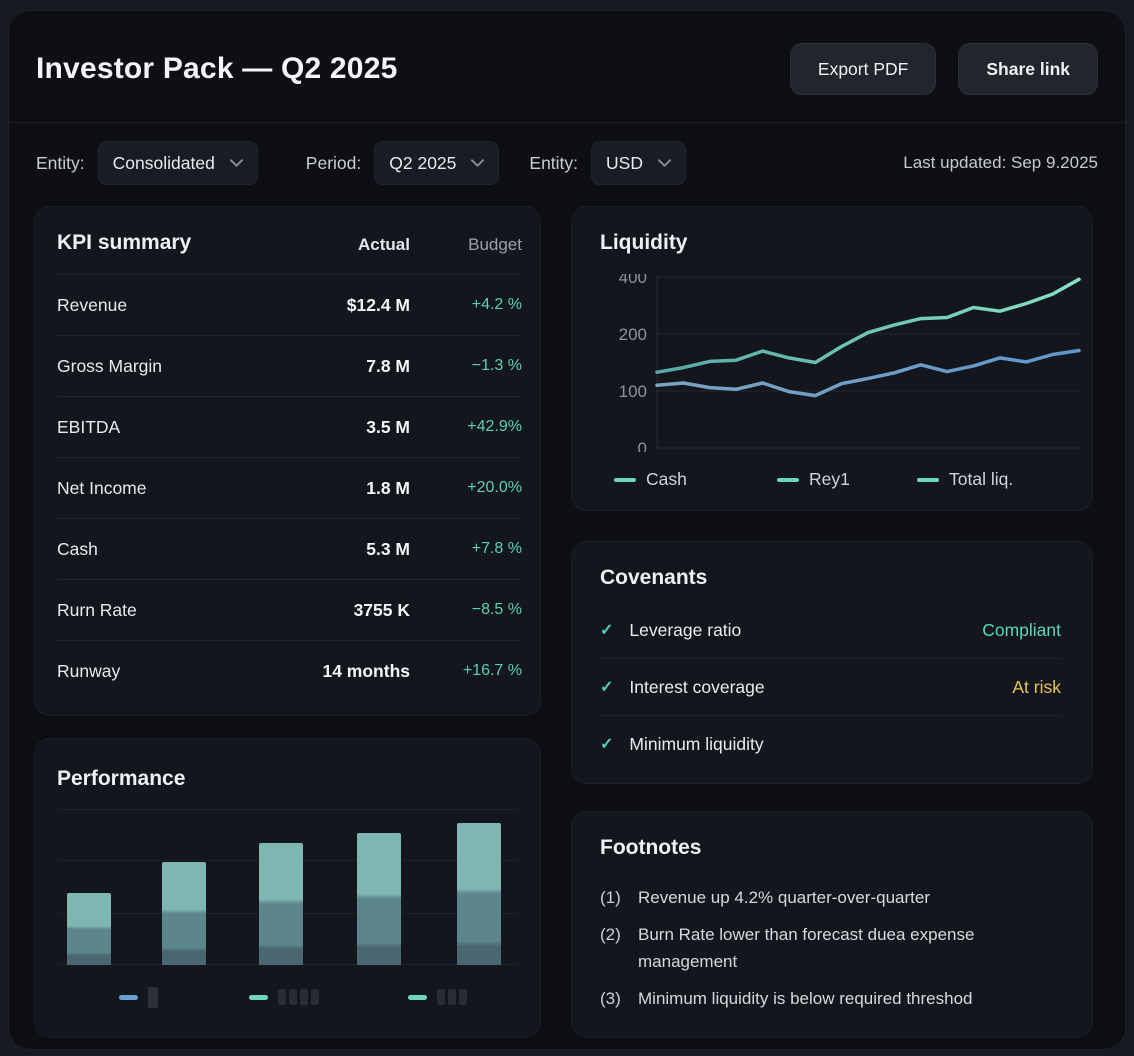 Image resolution: width=1134 pixels, height=1056 pixels. I want to click on performance-bar-chart, so click(287, 887).